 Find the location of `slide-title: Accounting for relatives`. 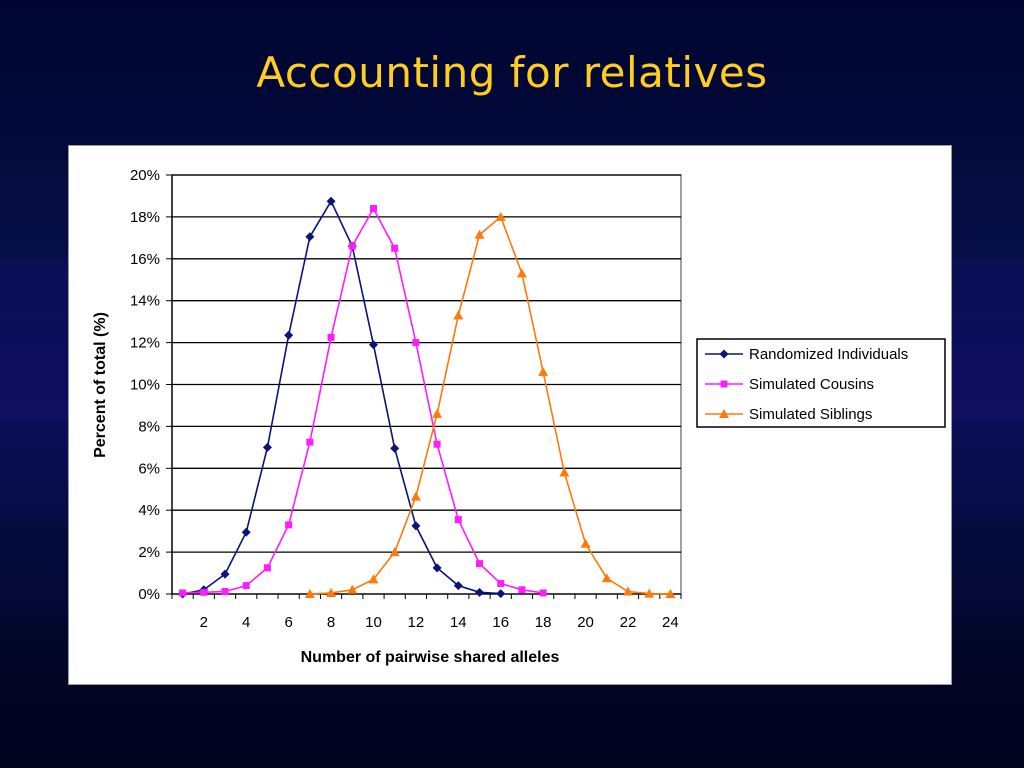

slide-title: Accounting for relatives is located at coordinates (512, 72).